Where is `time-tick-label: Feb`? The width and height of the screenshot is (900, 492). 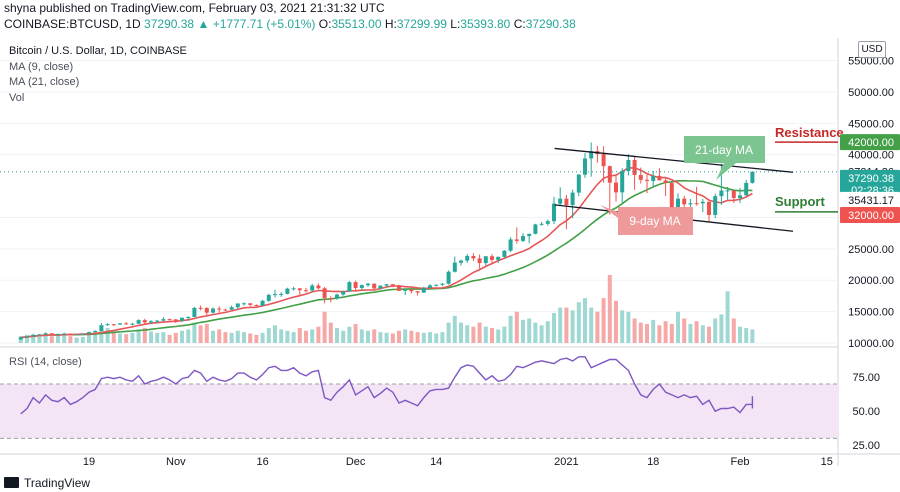
time-tick-label: Feb is located at coordinates (740, 462).